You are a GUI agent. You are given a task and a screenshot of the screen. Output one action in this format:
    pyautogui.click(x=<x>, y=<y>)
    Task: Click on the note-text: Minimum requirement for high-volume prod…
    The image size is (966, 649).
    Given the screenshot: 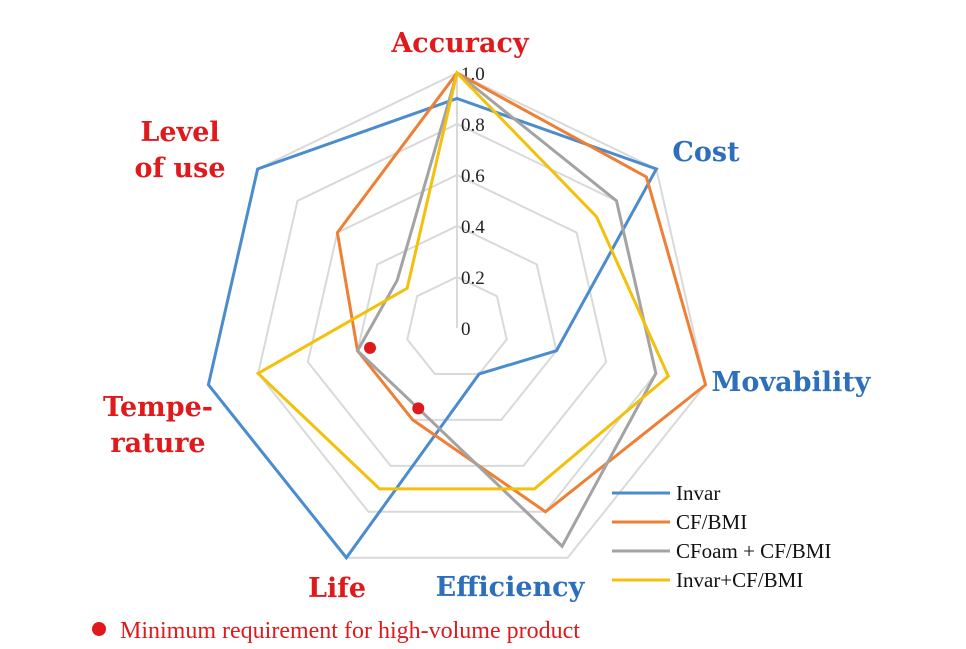 What is the action you would take?
    pyautogui.click(x=350, y=631)
    